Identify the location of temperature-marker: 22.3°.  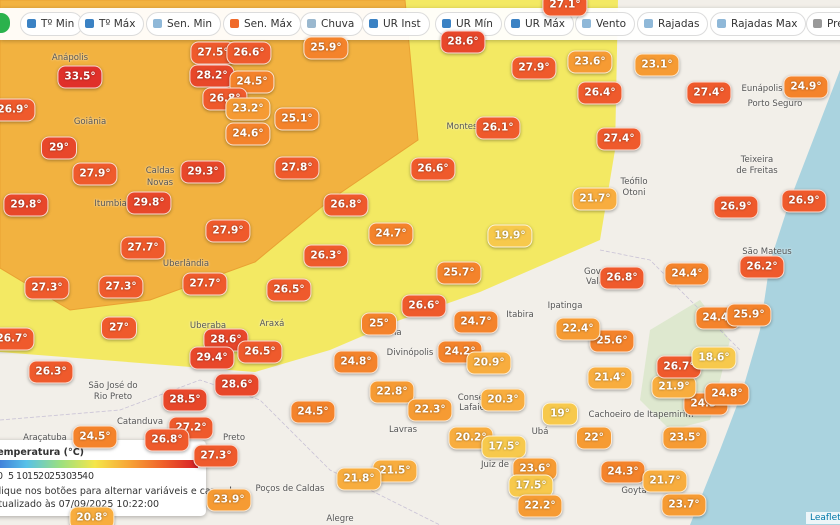
(430, 410).